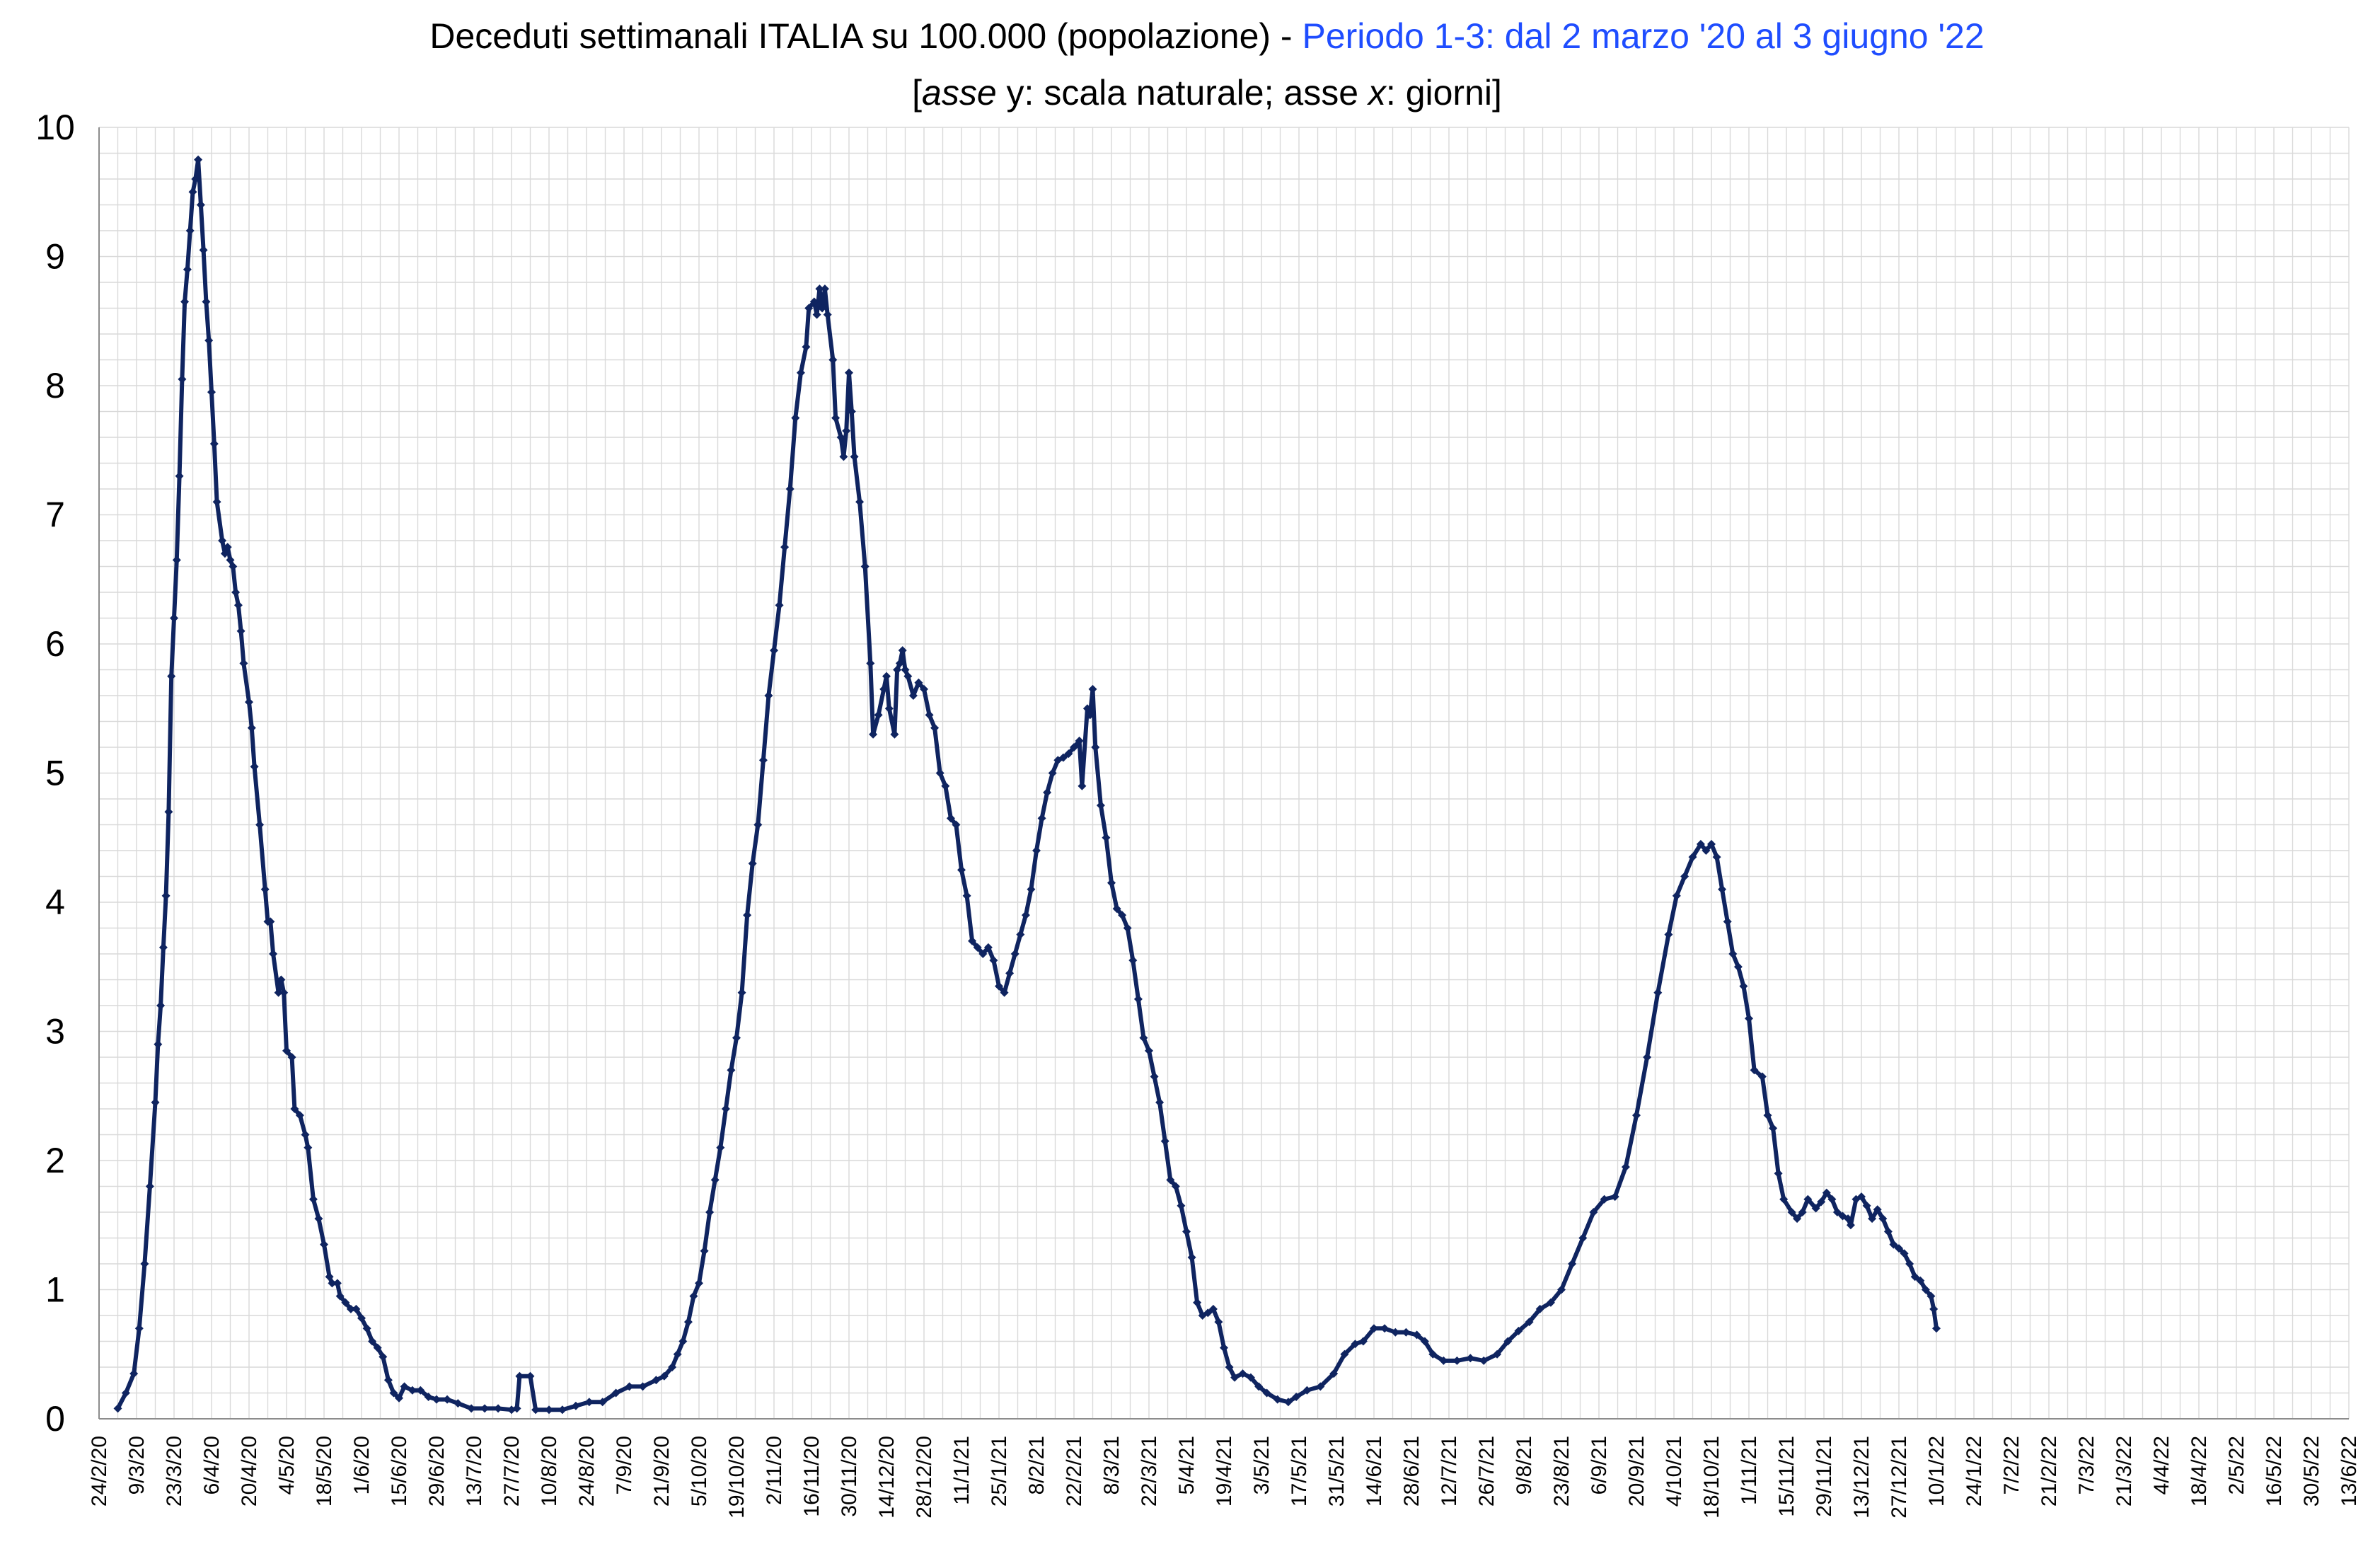  Describe the element at coordinates (55, 773) in the screenshot. I see `y-axis-tick-labels: 0 1 2 3 4 5 6 7 8 9 10` at that location.